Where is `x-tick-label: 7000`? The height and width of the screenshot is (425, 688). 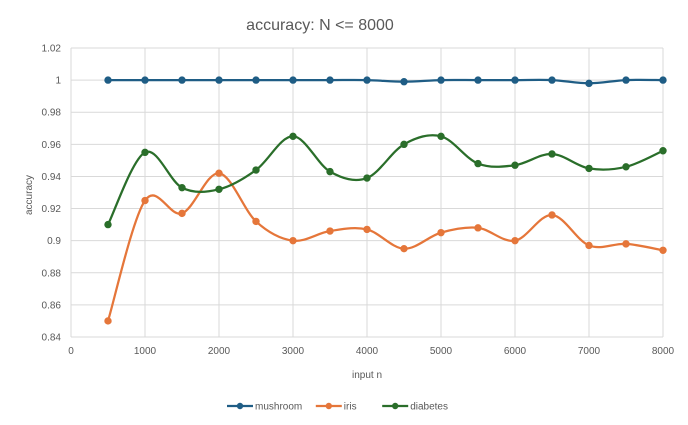
x-tick-label: 7000 is located at coordinates (589, 351).